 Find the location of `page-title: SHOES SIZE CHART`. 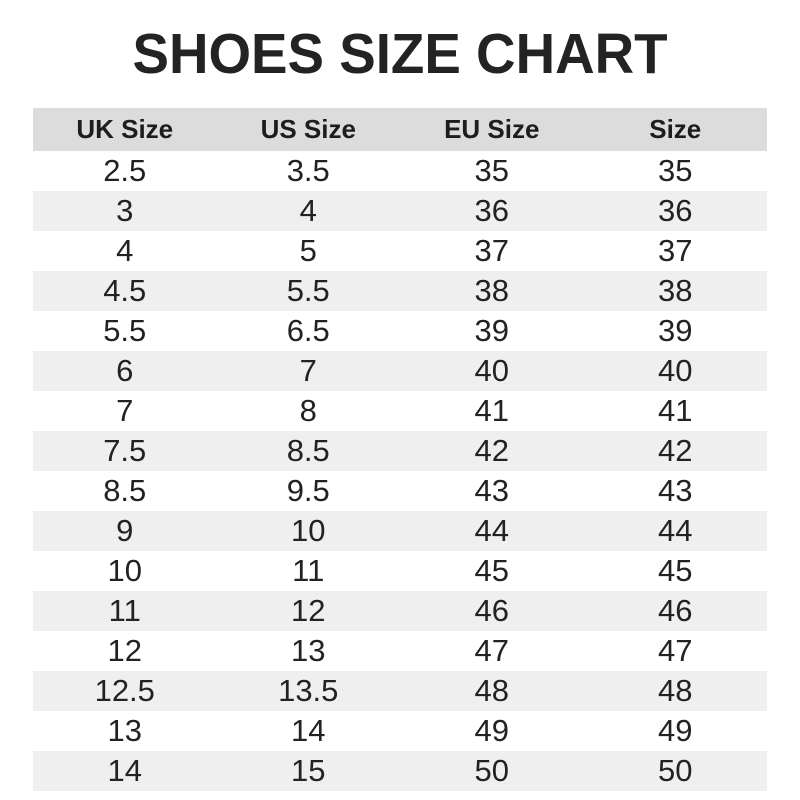

page-title: SHOES SIZE CHART is located at coordinates (400, 54).